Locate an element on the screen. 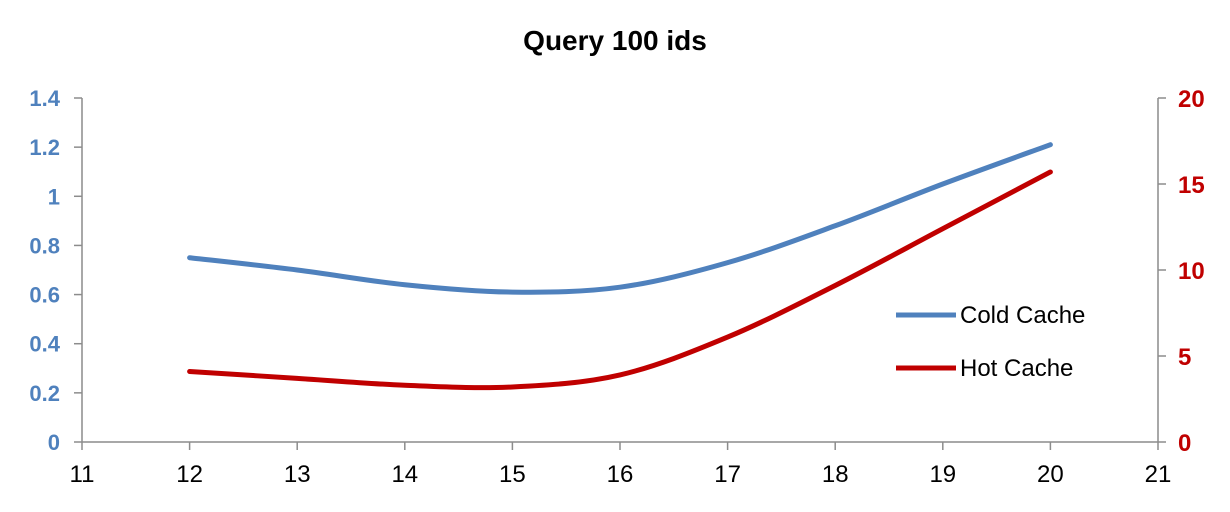 The height and width of the screenshot is (512, 1230). x-tick-label: 13 is located at coordinates (297, 474).